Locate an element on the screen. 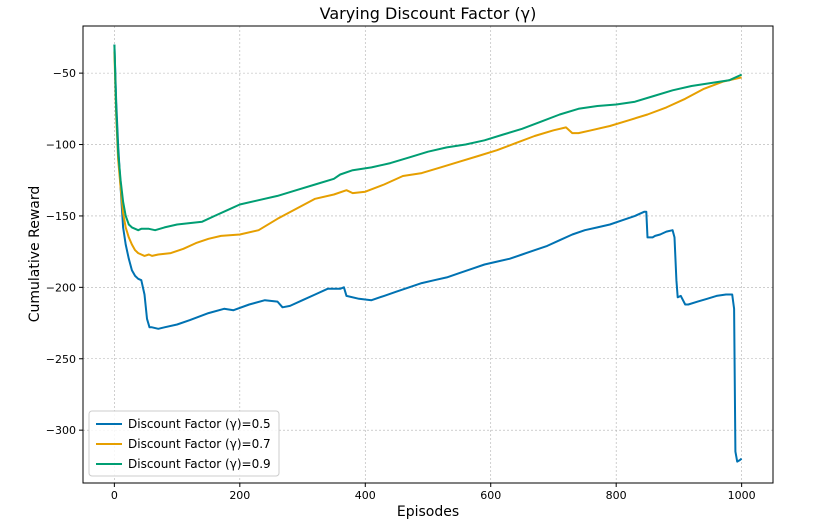 The height and width of the screenshot is (527, 832). legend-label-2: Discount Factor (γ)=0.9 is located at coordinates (199, 464).